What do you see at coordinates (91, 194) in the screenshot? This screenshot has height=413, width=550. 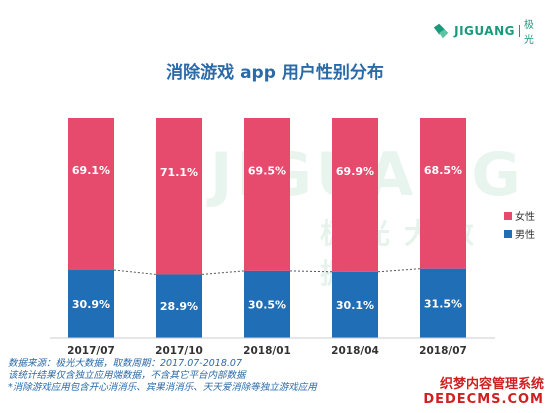 I see `bar-female-2017/07` at bounding box center [91, 194].